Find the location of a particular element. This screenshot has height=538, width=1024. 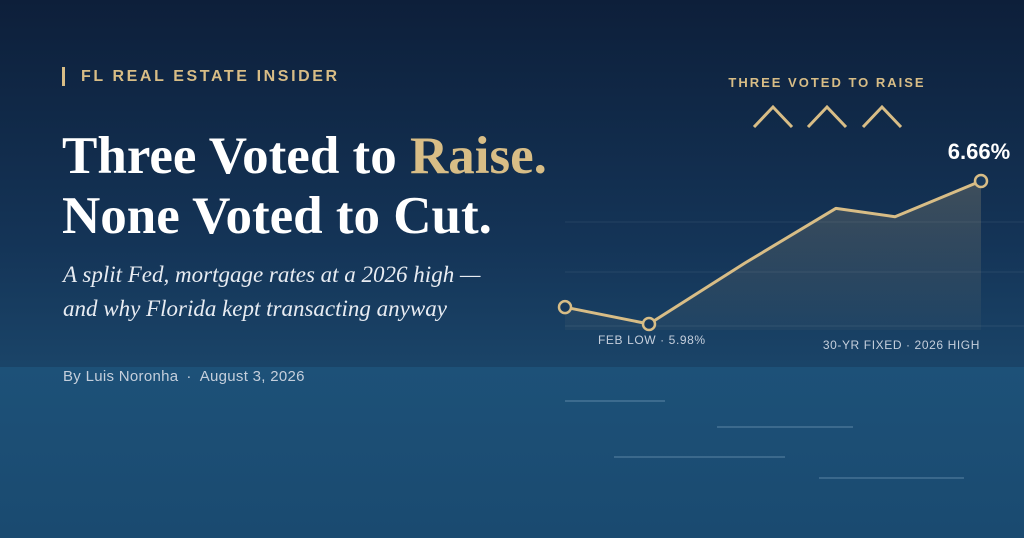

kicker: FL REAL ESTATE INSIDER is located at coordinates (201, 76).